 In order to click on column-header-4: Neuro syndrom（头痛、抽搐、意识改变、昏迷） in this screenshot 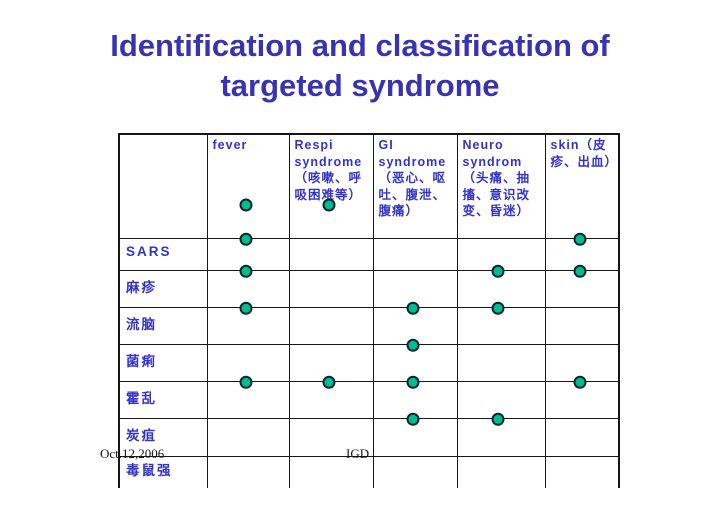, I will do `click(501, 186)`.